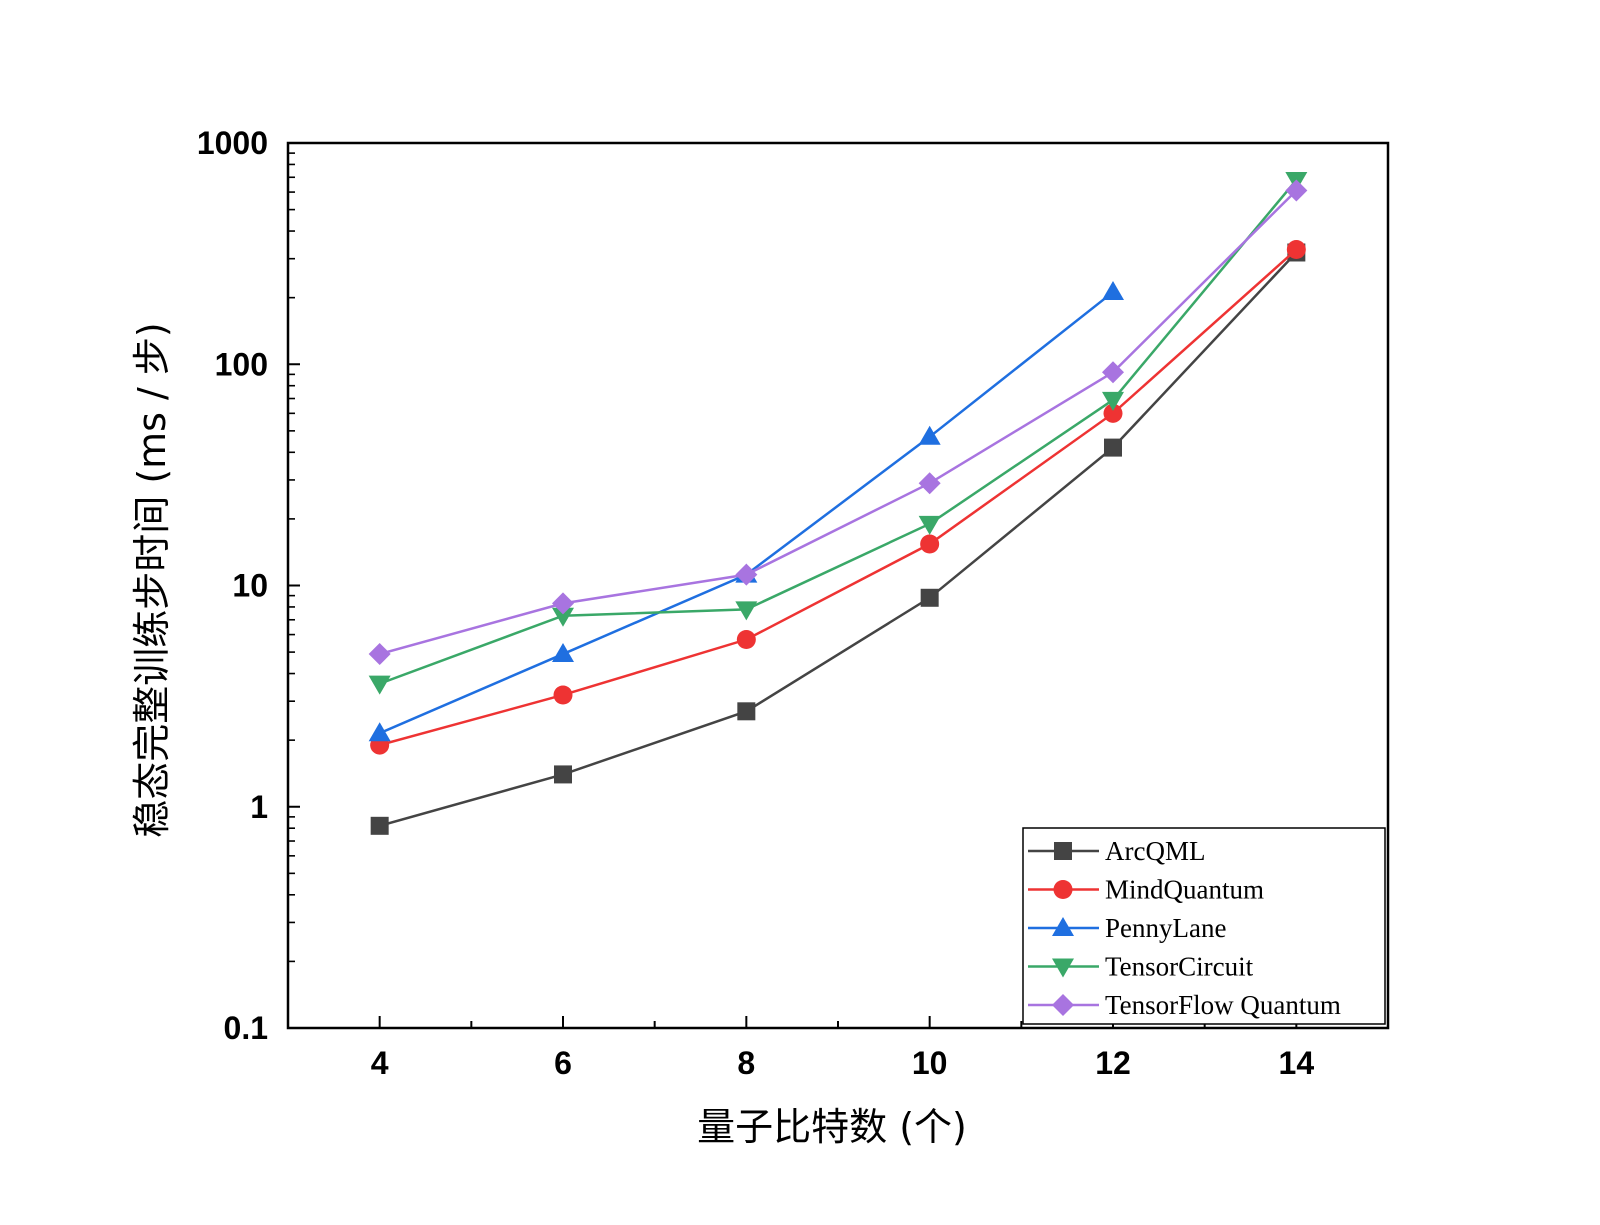 The height and width of the screenshot is (1225, 1600). What do you see at coordinates (832, 1127) in the screenshot?
I see `x-axis-title: 量子比特数 (个)` at bounding box center [832, 1127].